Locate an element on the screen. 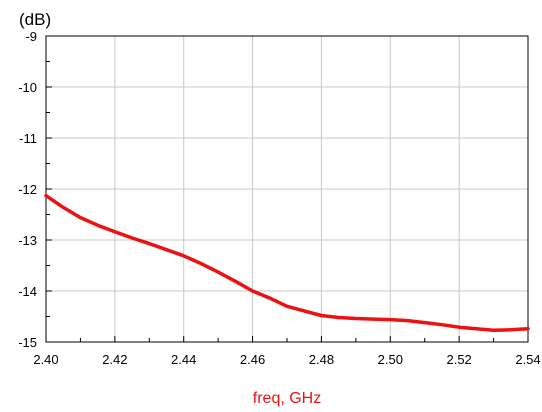  x-tick-label: 2.46 is located at coordinates (252, 359).